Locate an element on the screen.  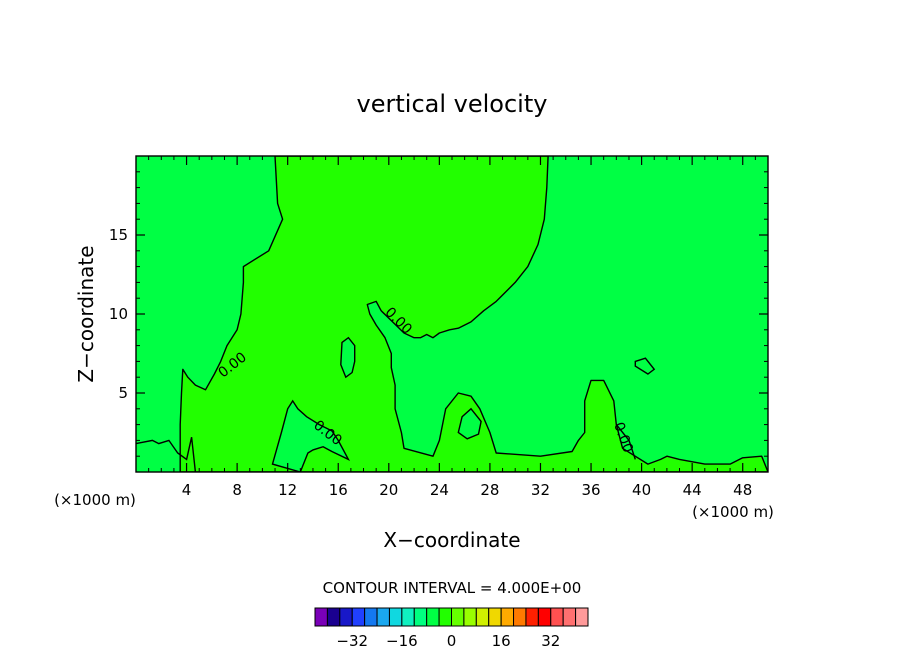
contour-lines is located at coordinates (386, 448).